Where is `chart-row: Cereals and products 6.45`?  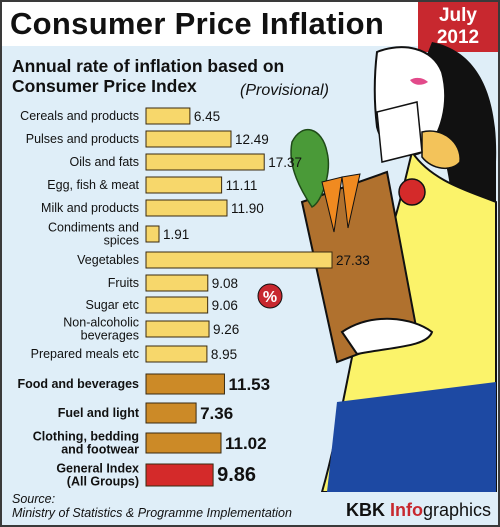 chart-row: Cereals and products 6.45 is located at coordinates (120, 116).